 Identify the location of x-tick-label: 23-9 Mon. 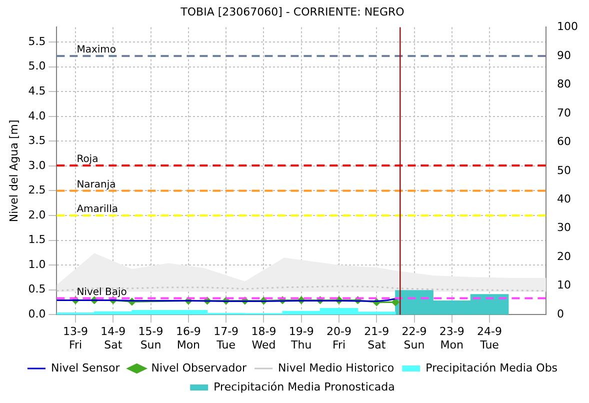
(451, 338).